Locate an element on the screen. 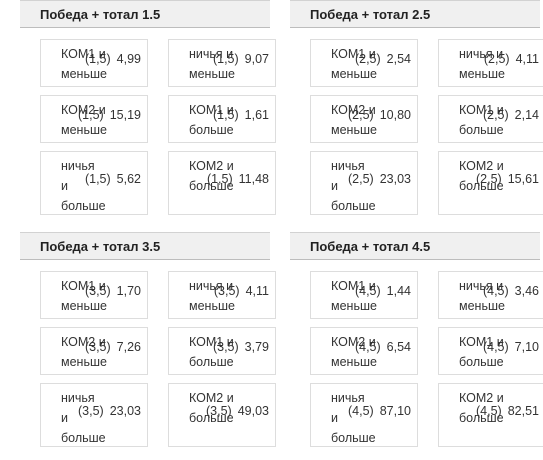  odds-value: 11,48 is located at coordinates (253, 179).